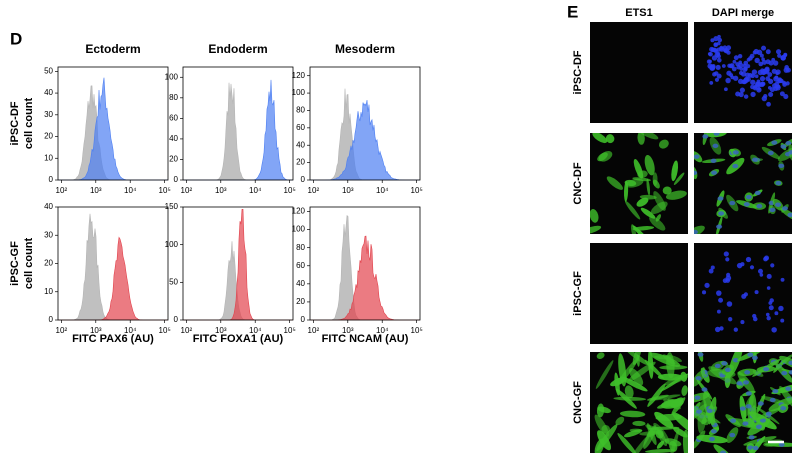 The image size is (798, 457). I want to click on y-tick-label: 100, so click(172, 244).